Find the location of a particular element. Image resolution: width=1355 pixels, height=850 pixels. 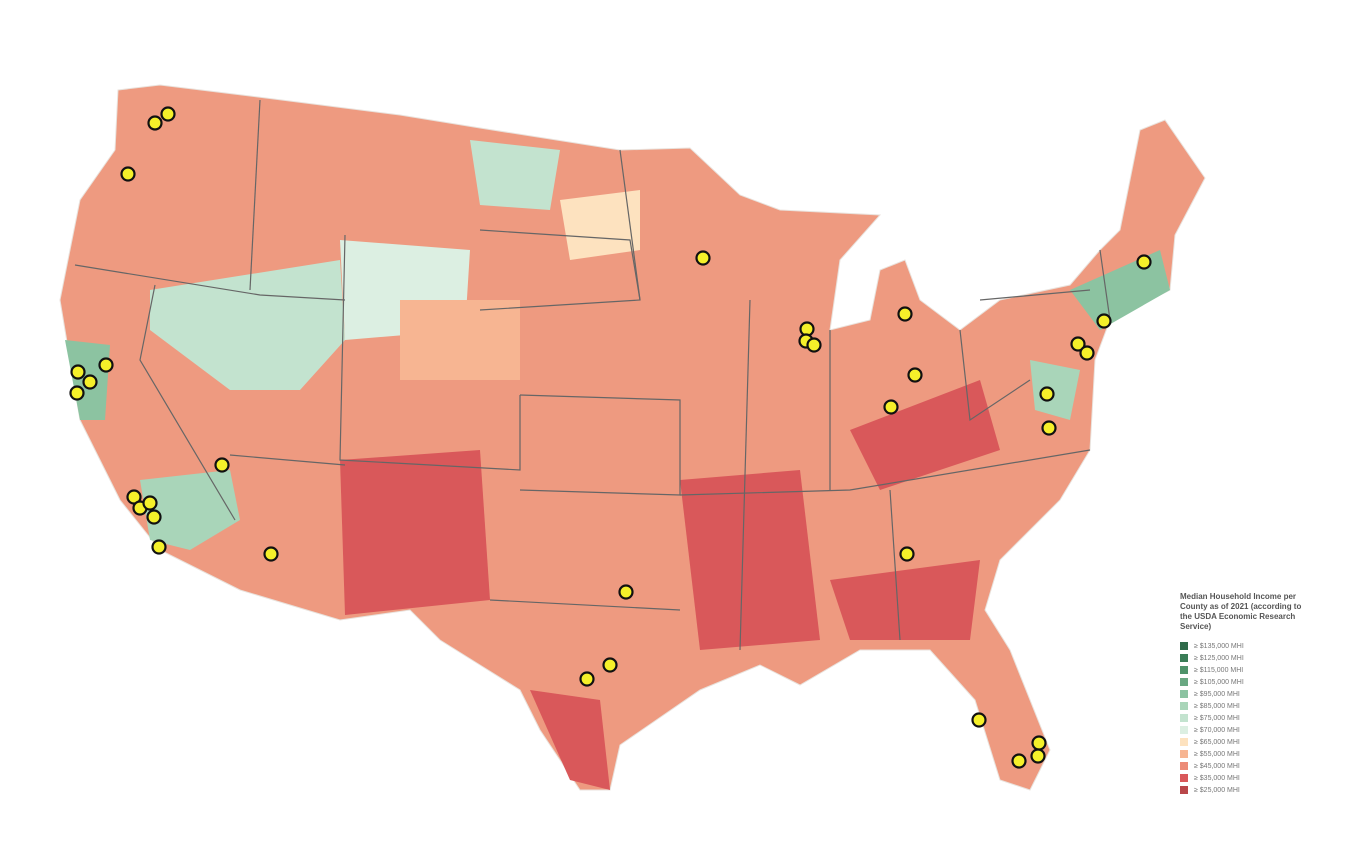

legend-label: ≥ $95,000 MHI is located at coordinates (1217, 694).